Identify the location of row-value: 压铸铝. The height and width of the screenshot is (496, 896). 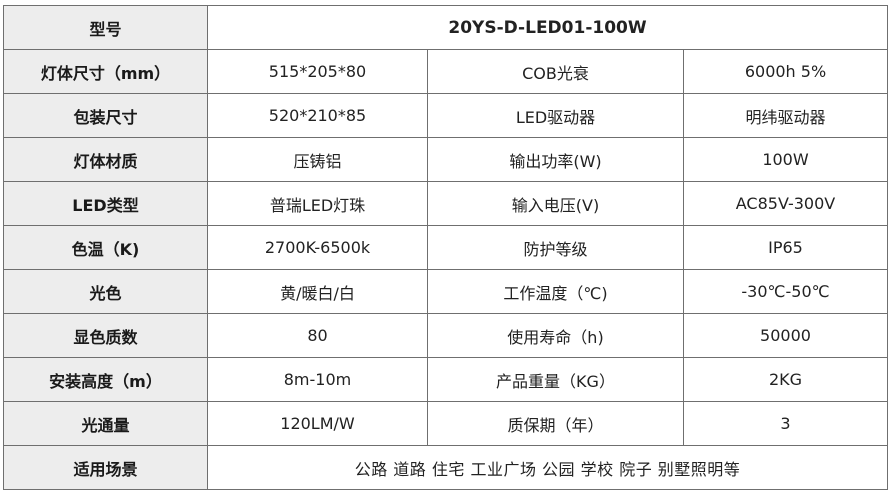
(317, 159).